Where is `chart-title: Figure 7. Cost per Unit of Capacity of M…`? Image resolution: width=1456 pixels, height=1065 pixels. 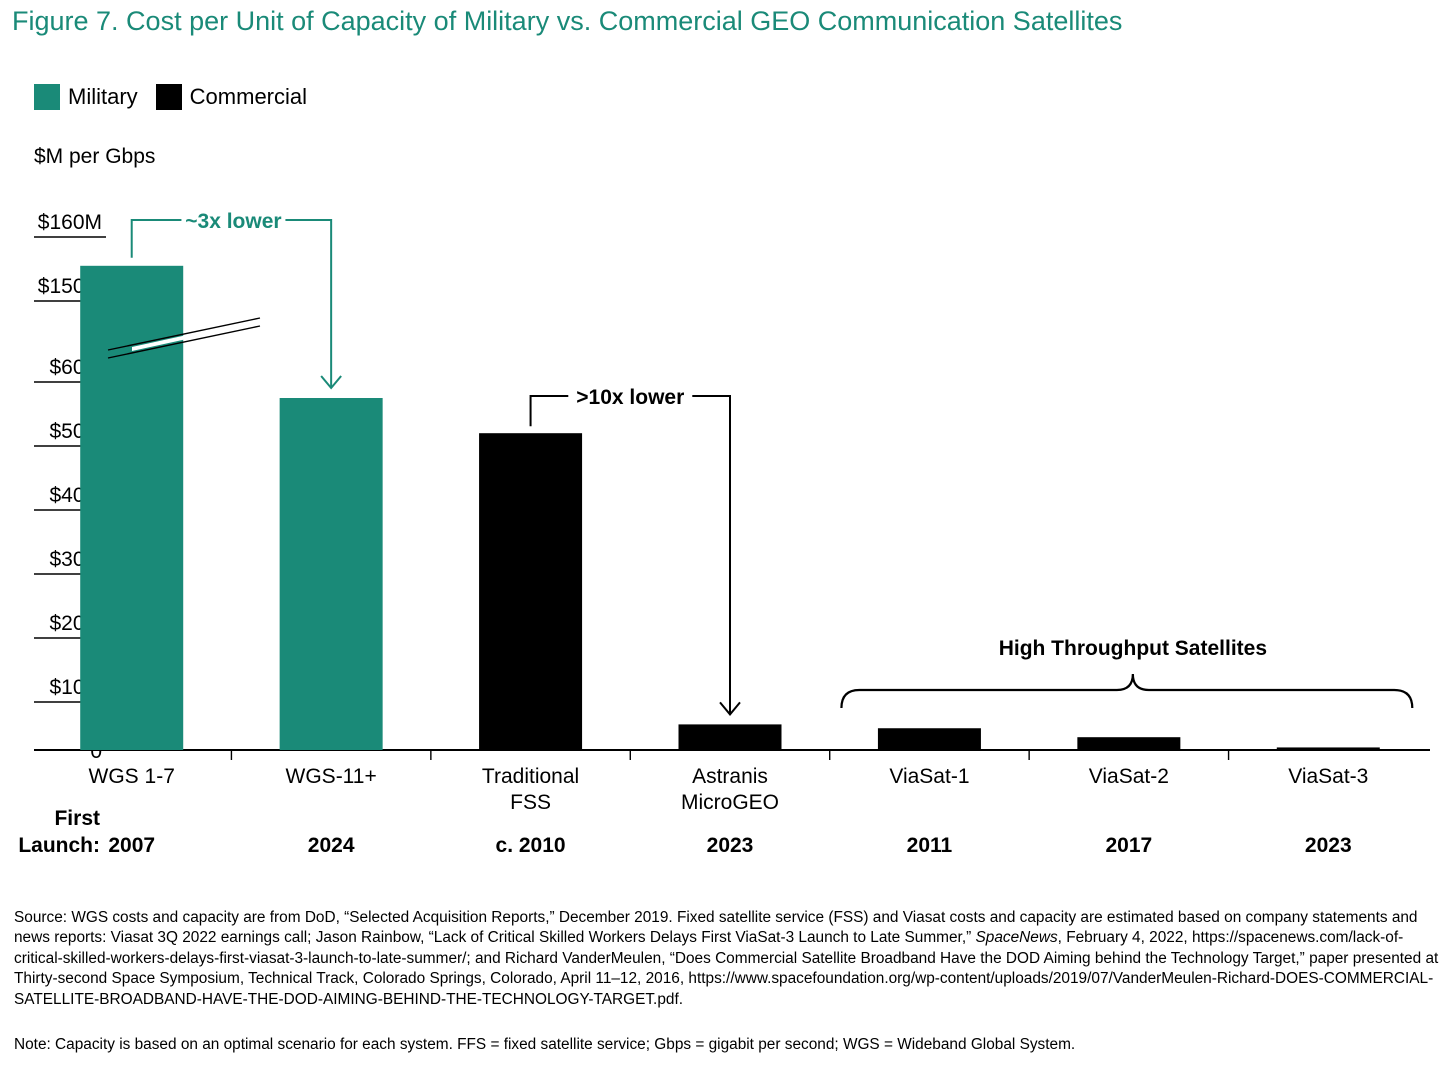 chart-title: Figure 7. Cost per Unit of Capacity of M… is located at coordinates (567, 21).